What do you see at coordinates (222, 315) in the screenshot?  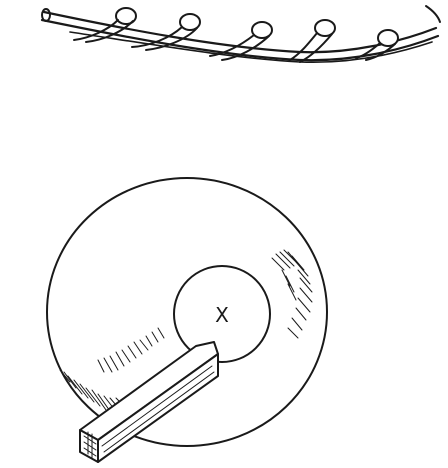 I see `center-mark-label: X` at bounding box center [222, 315].